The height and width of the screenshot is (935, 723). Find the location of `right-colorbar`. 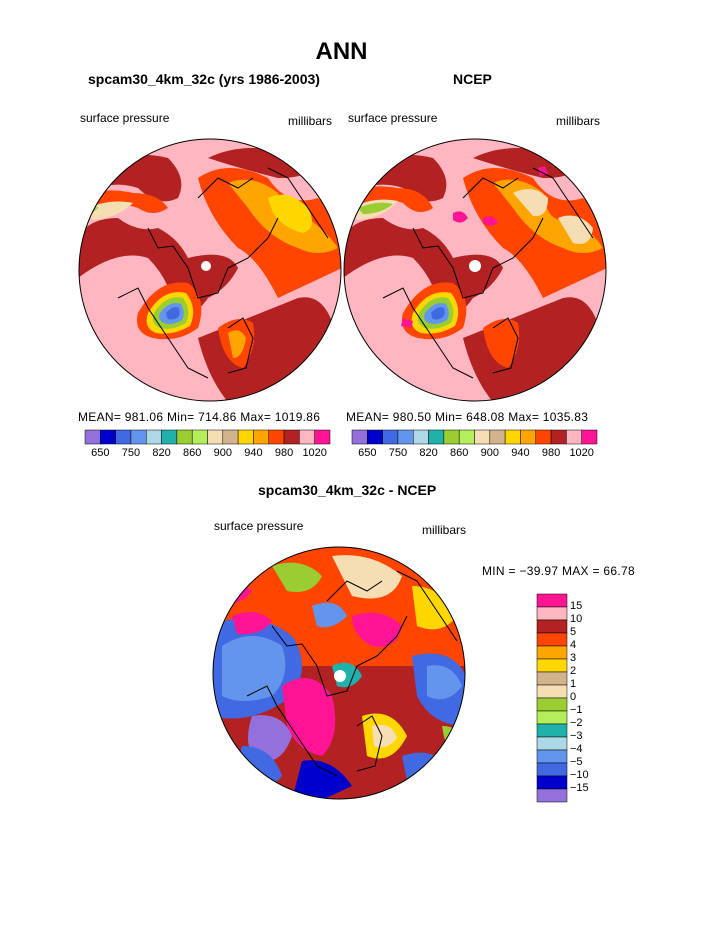

right-colorbar is located at coordinates (474, 437).